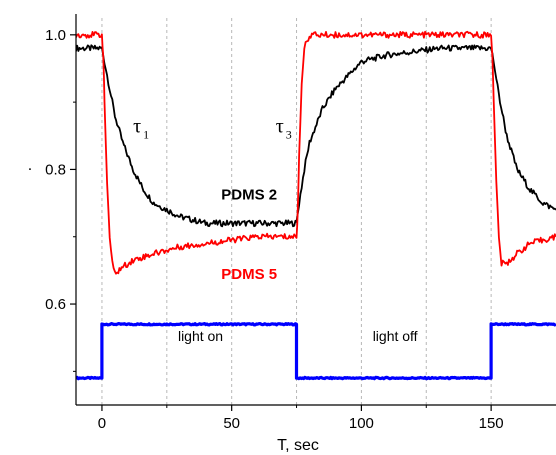 The image size is (556, 455). Describe the element at coordinates (249, 274) in the screenshot. I see `series-label-1: PDMS 5` at that location.